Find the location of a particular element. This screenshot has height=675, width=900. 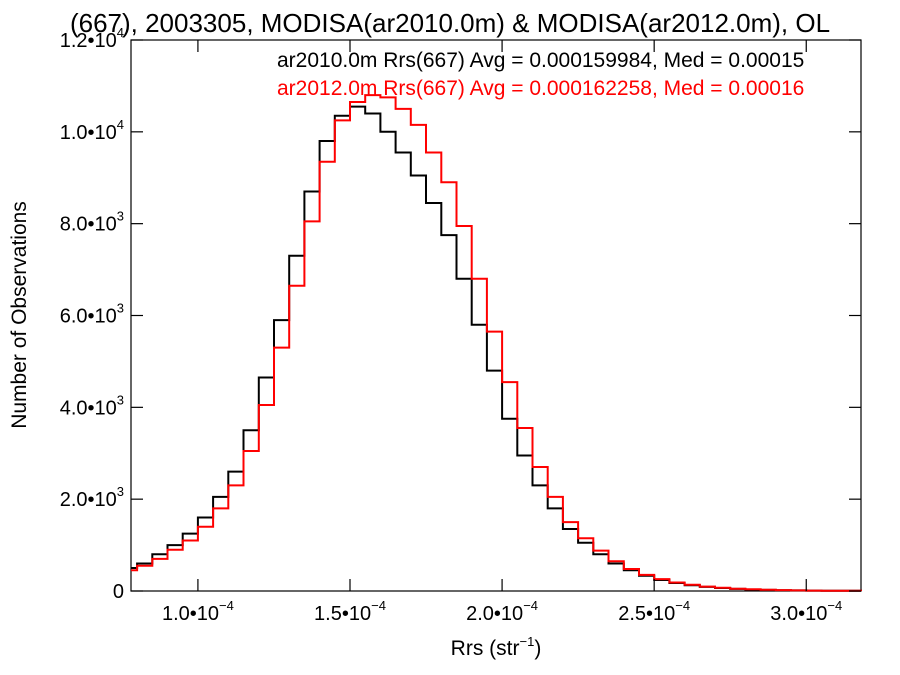

x-tick-label-2: 2.0•10−4 is located at coordinates (502, 611).